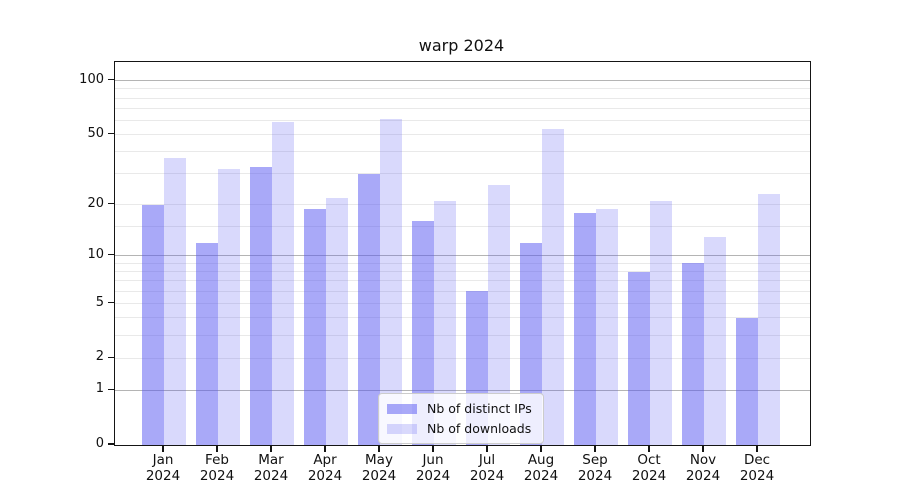 The height and width of the screenshot is (500, 900). What do you see at coordinates (163, 460) in the screenshot?
I see `x-tick-month: Jan` at bounding box center [163, 460].